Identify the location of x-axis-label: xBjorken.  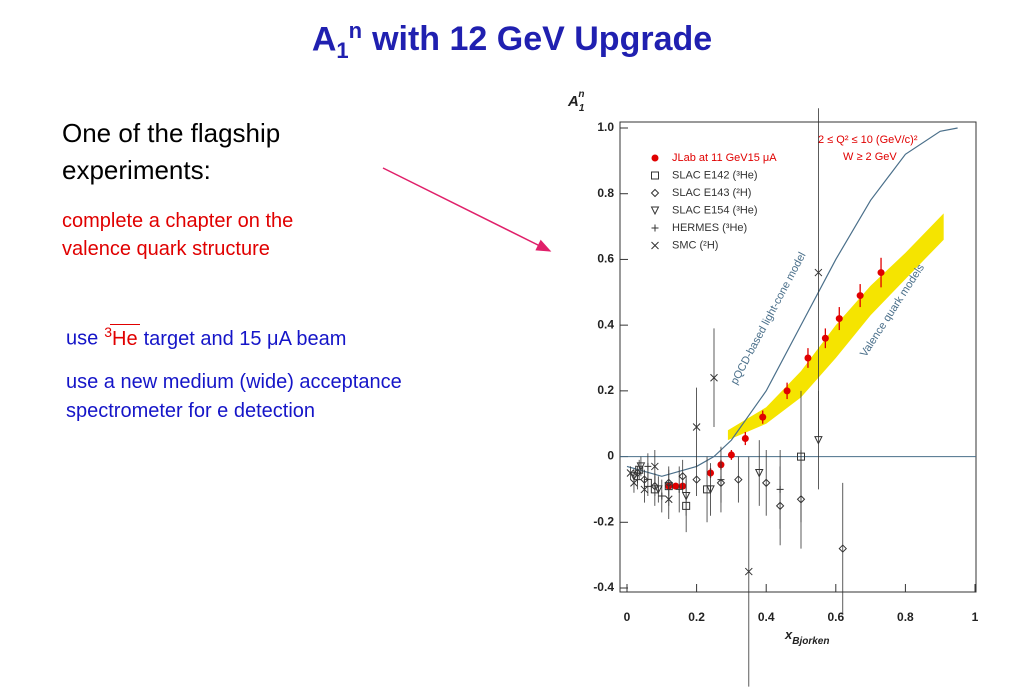
(806, 636).